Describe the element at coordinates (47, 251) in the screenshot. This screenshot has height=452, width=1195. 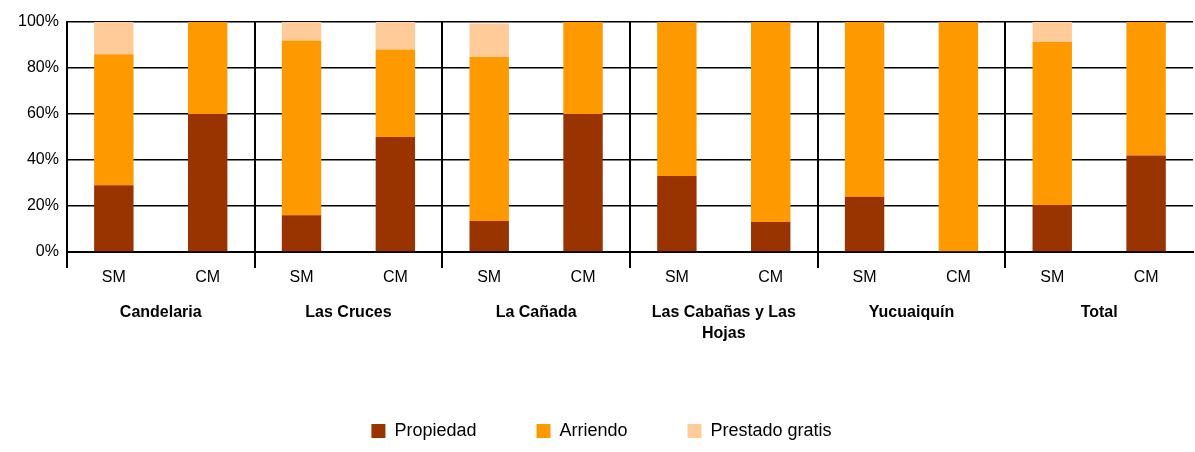
I see `y-tick-label: 0%` at that location.